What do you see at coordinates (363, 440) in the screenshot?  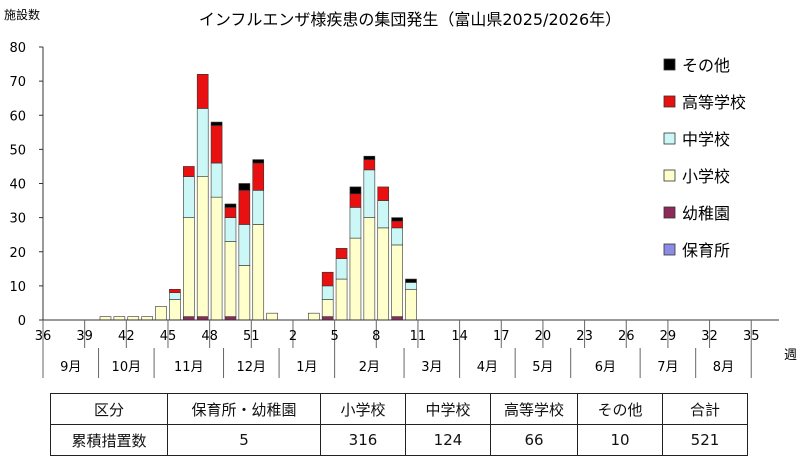 I see `summary-value-elementary: 316` at bounding box center [363, 440].